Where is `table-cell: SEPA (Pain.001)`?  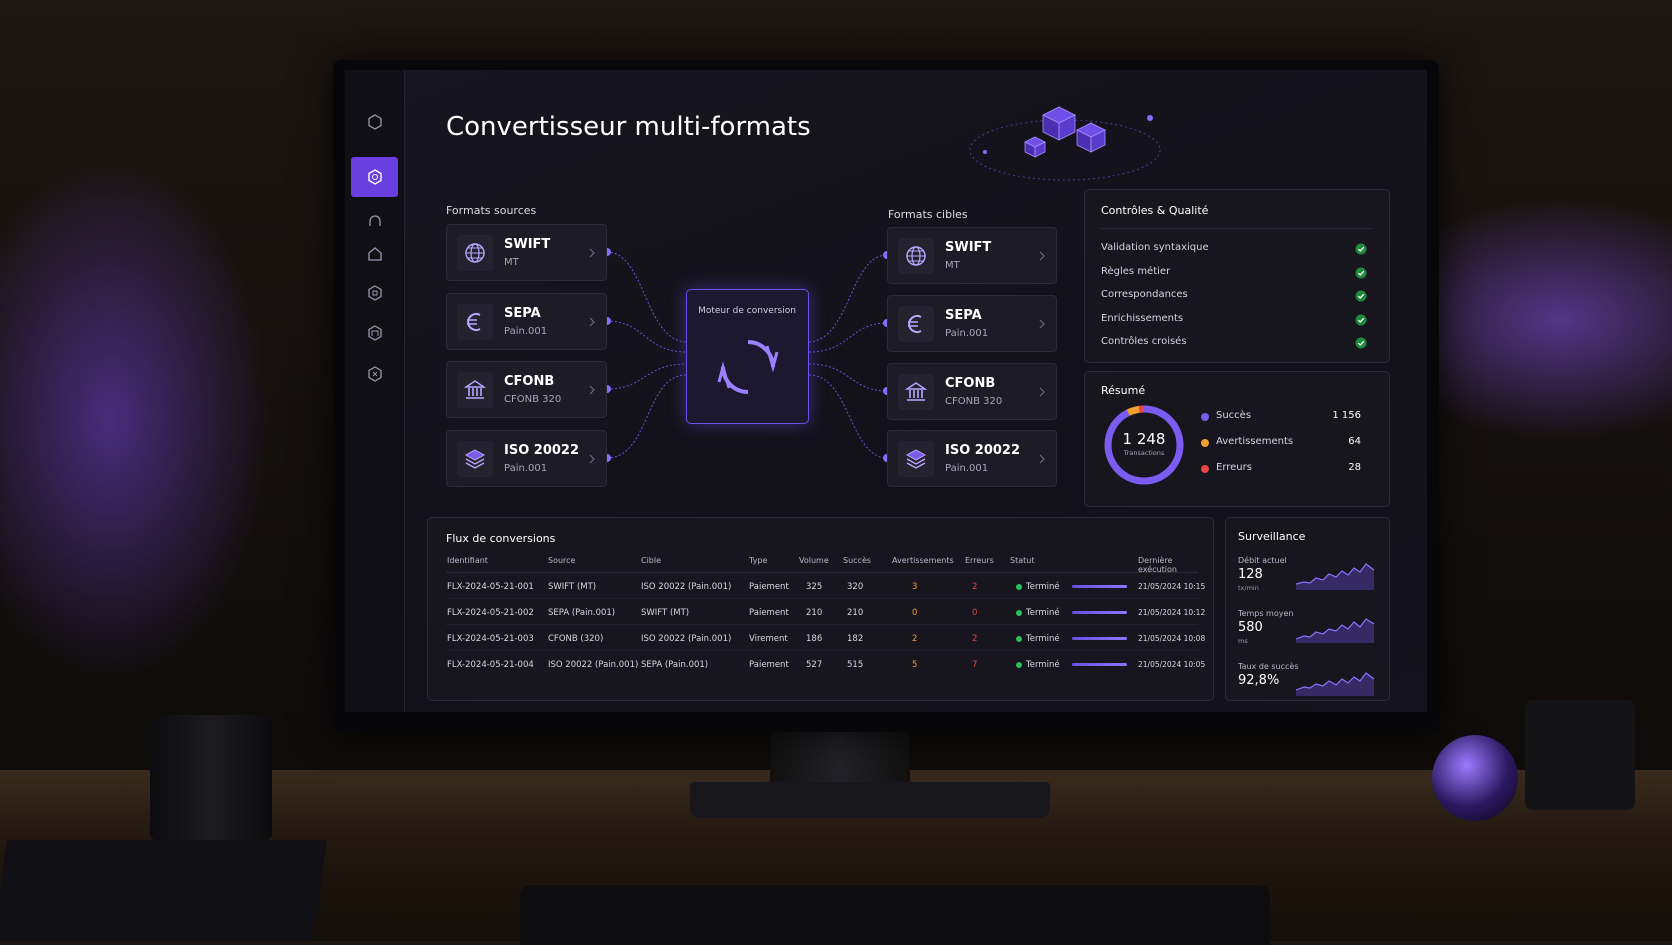 table-cell: SEPA (Pain.001) is located at coordinates (675, 665).